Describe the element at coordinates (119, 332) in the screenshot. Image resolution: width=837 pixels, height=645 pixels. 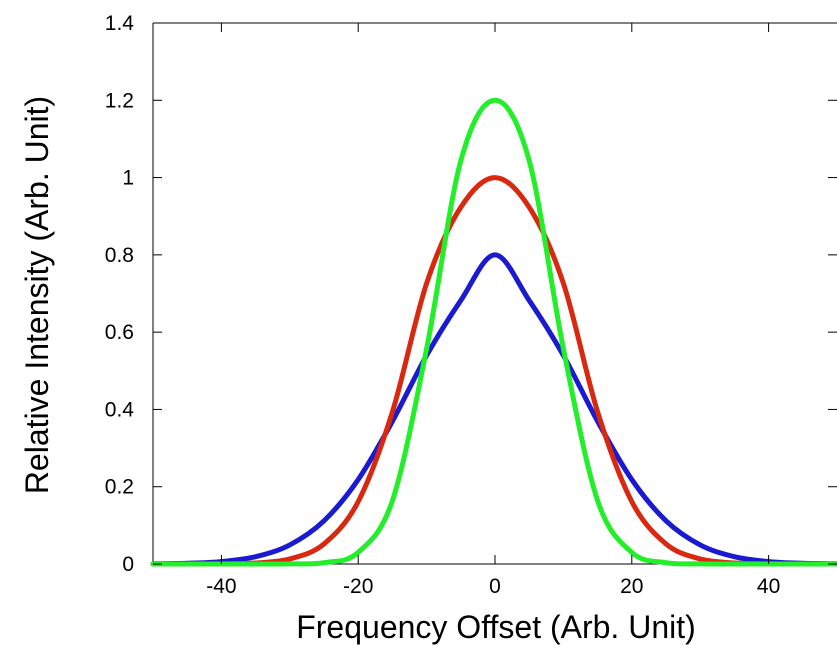
I see `y-tick-label: 0.6` at that location.